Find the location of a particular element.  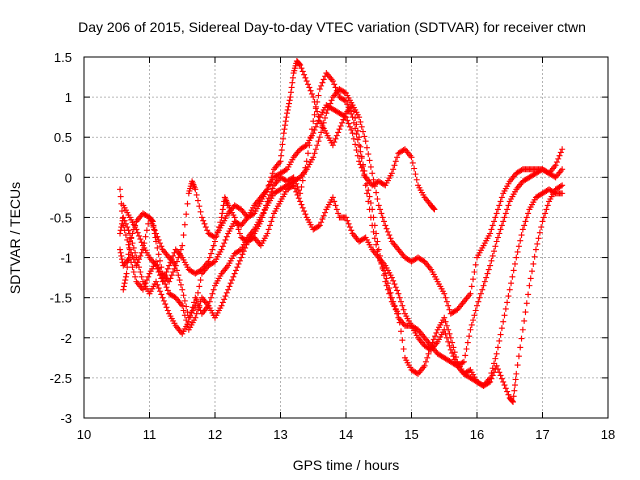

x-tick-label: 11 is located at coordinates (150, 434).